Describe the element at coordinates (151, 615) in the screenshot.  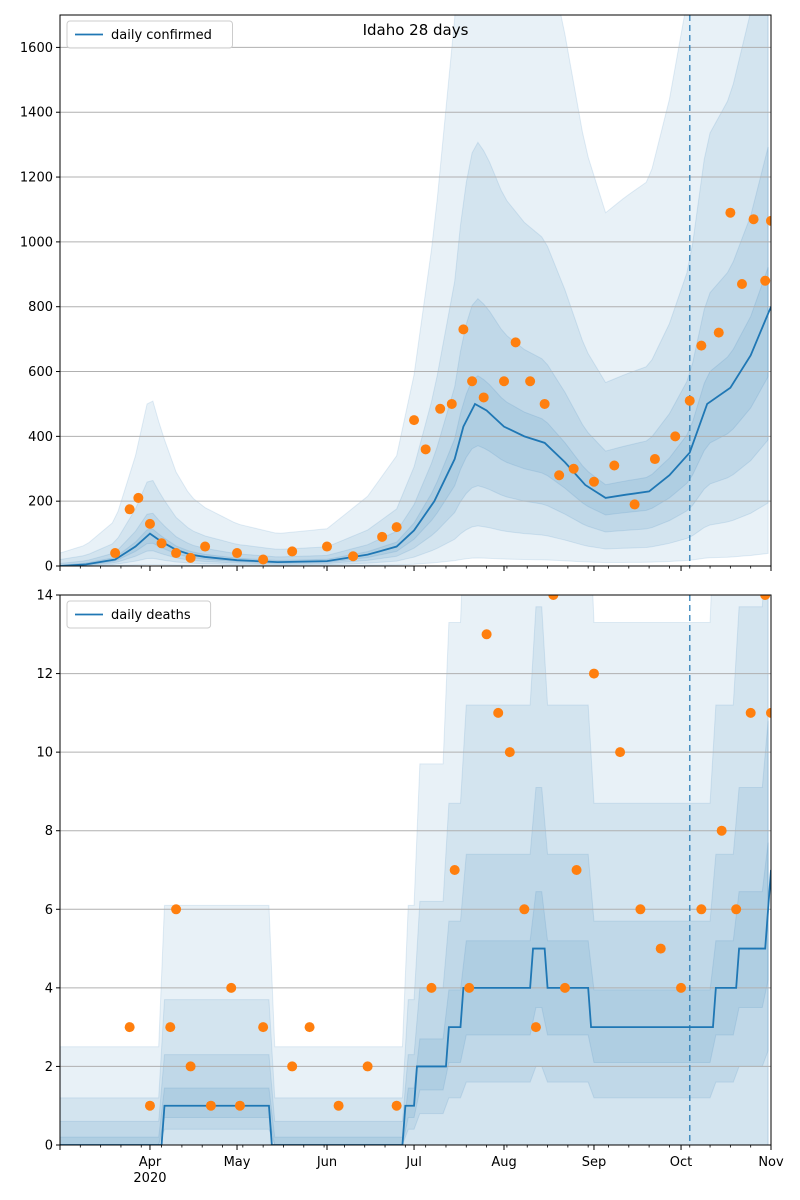
I see `legend-label: daily deaths` at that location.